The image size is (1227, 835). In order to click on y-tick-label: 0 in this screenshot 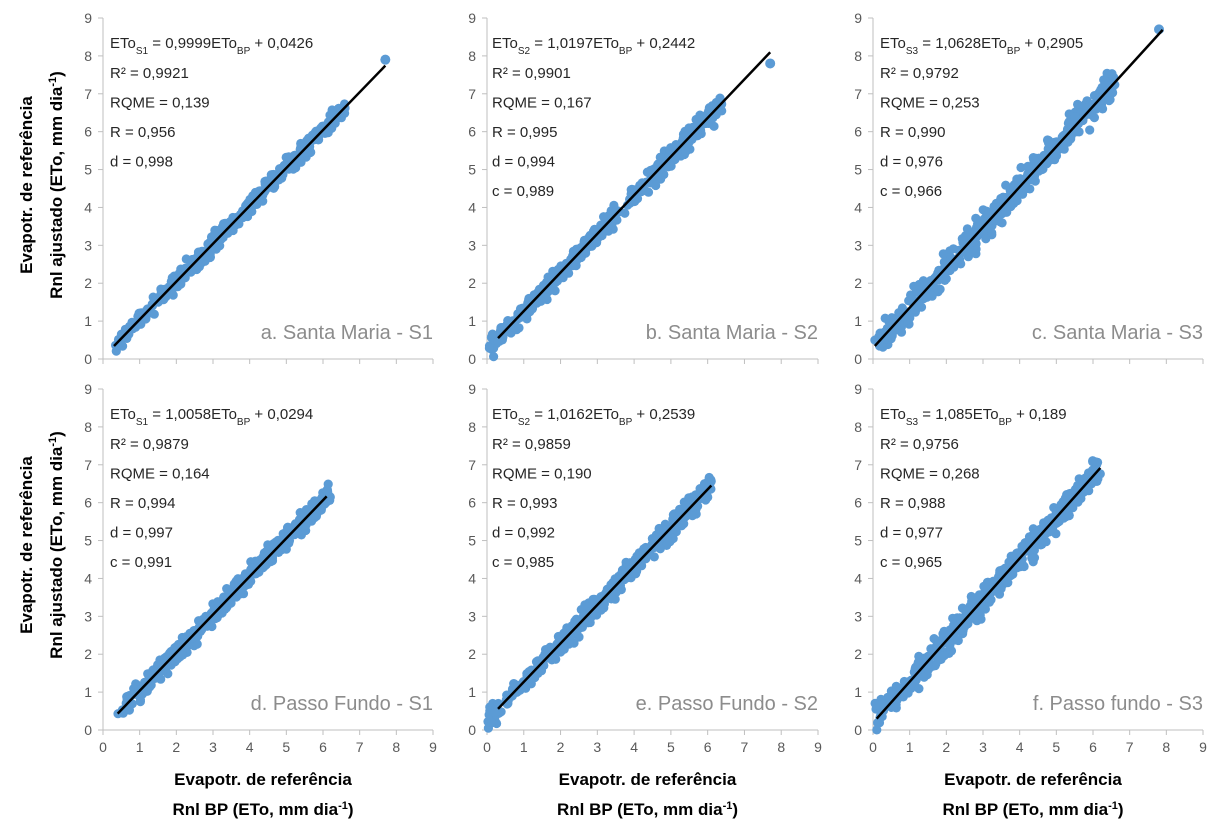, I will do `click(88, 730)`.